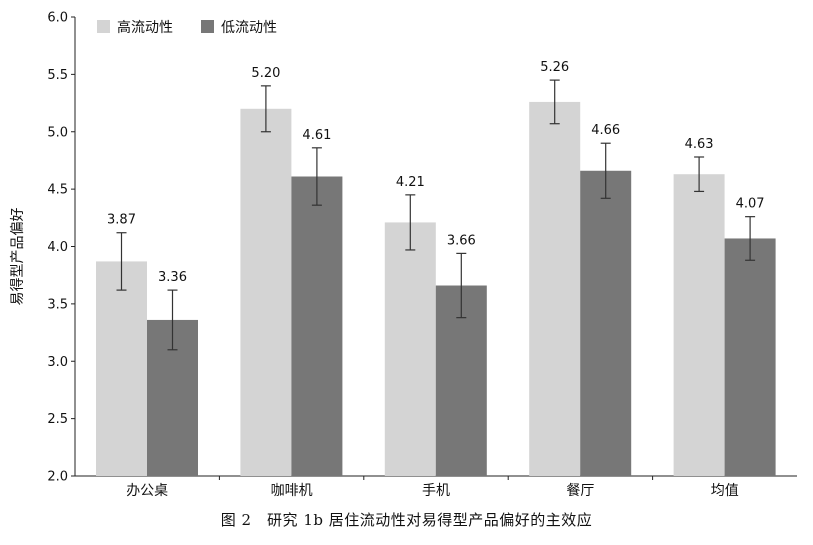 The width and height of the screenshot is (813, 545). Describe the element at coordinates (699, 144) in the screenshot. I see `data-label: 4.63` at that location.